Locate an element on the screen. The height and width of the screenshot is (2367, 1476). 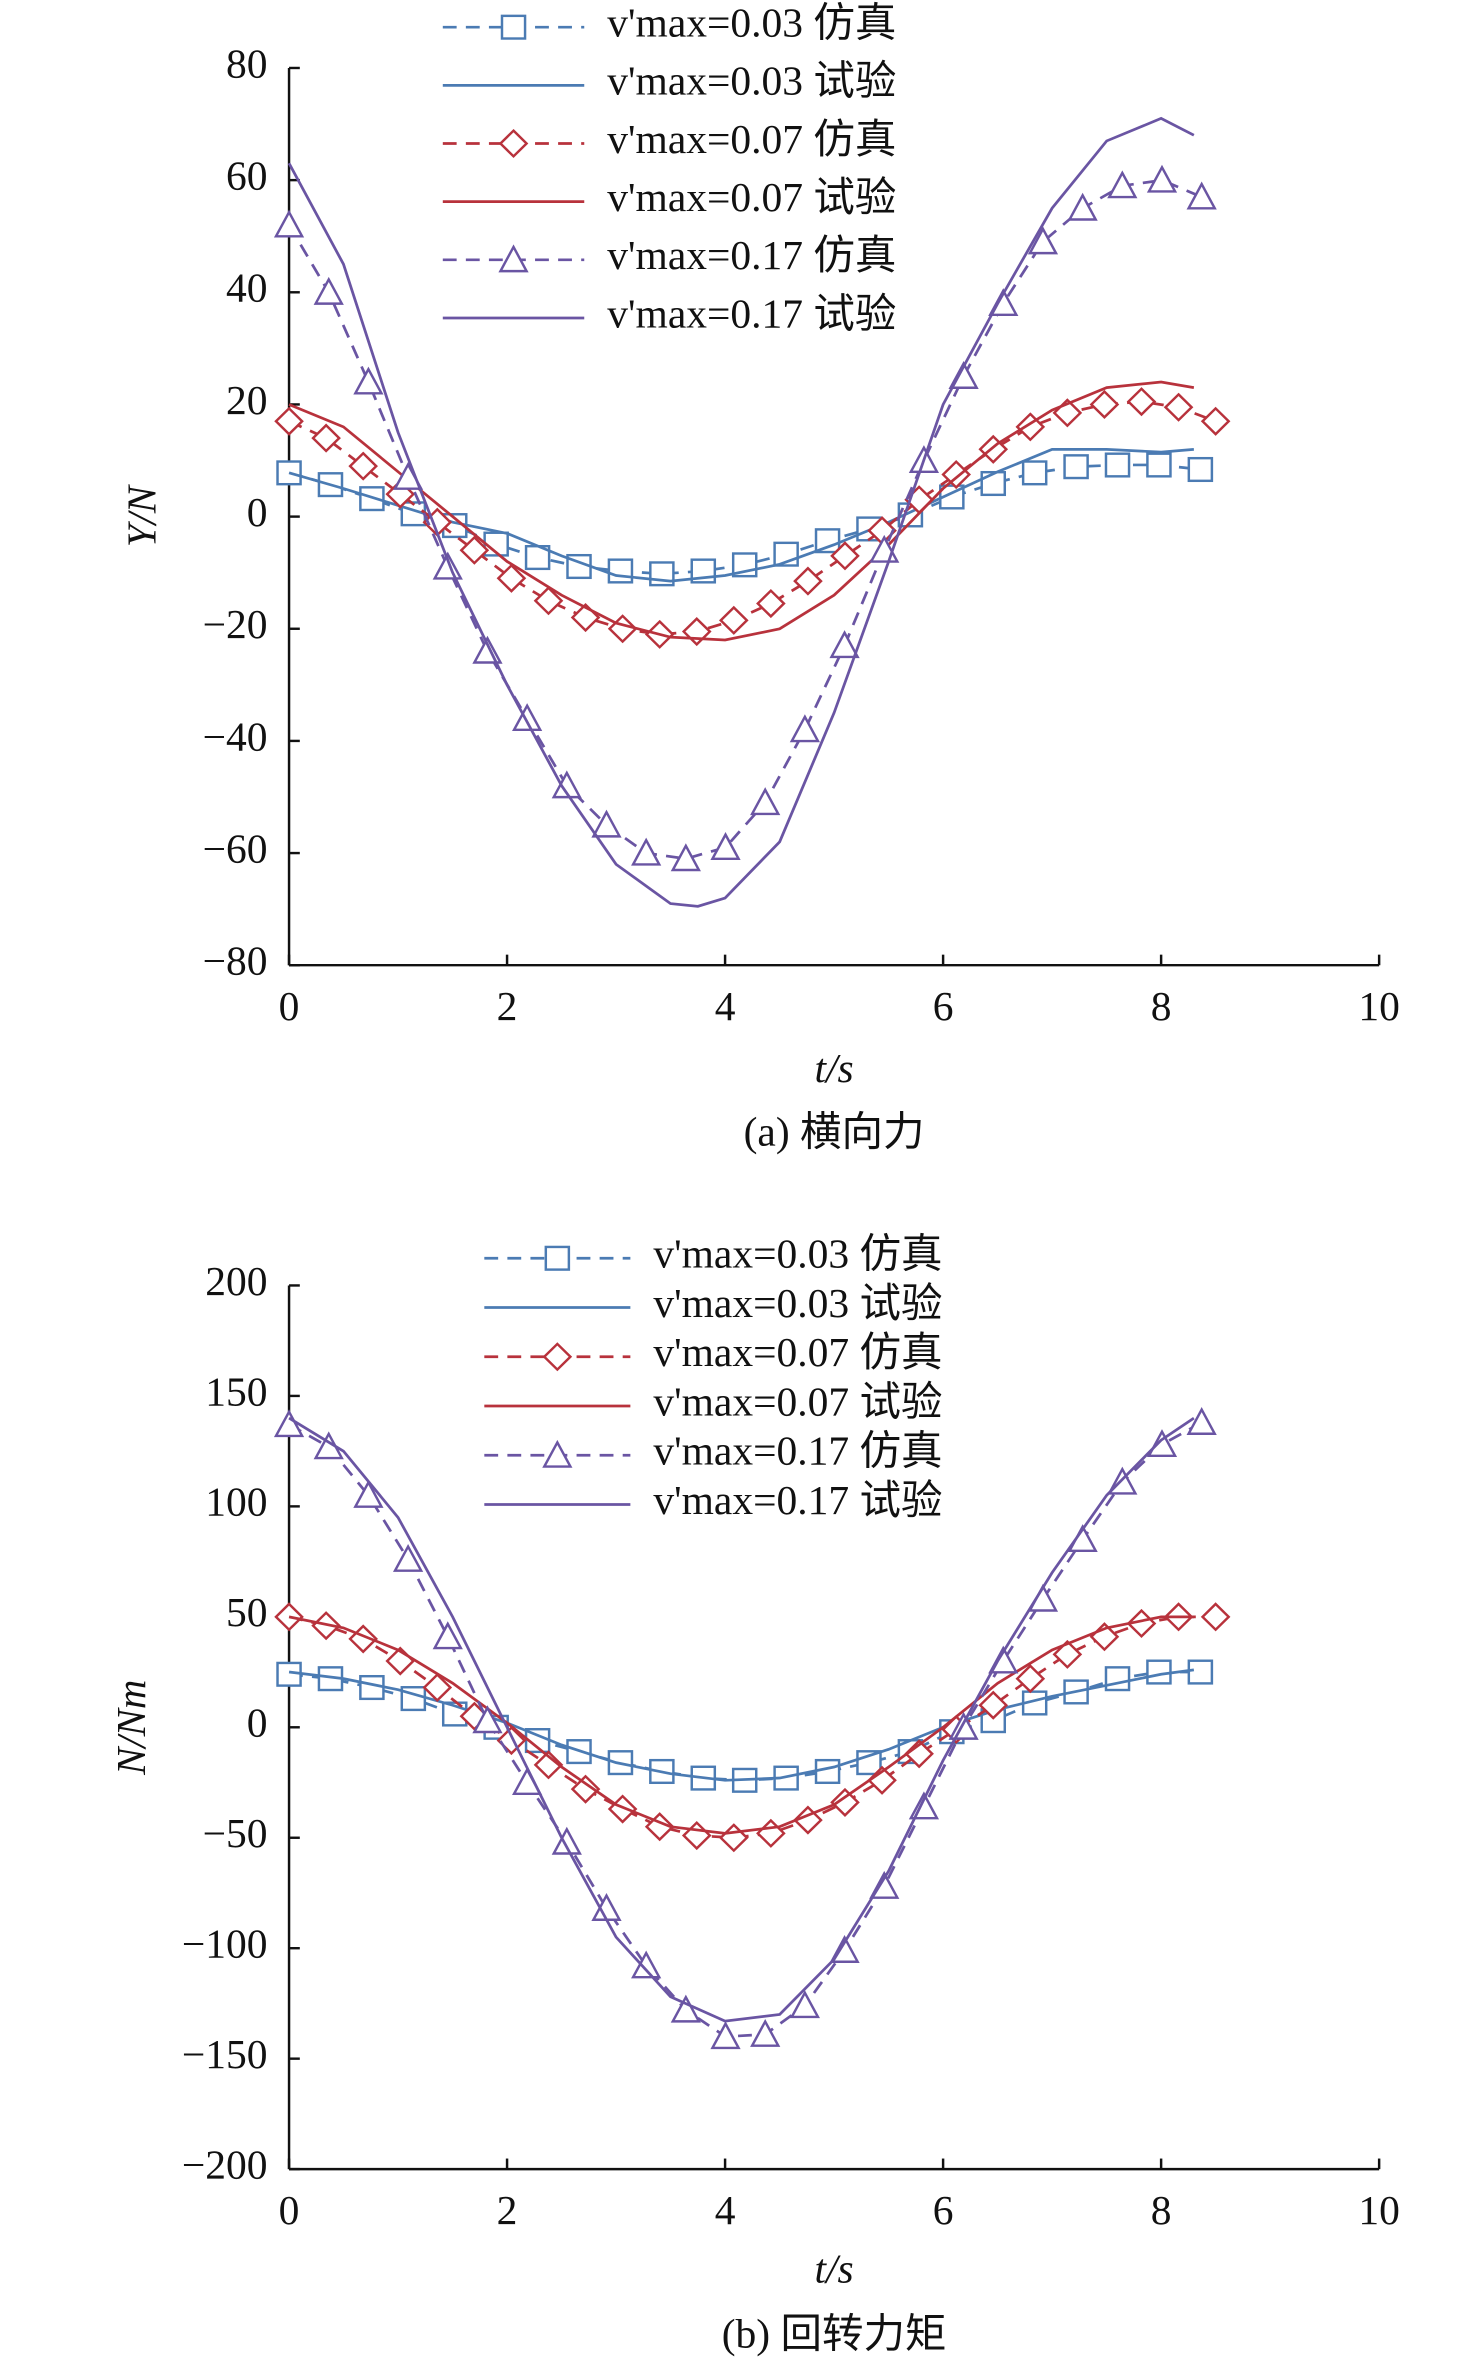
y-tick-label: 80 is located at coordinates (247, 64).